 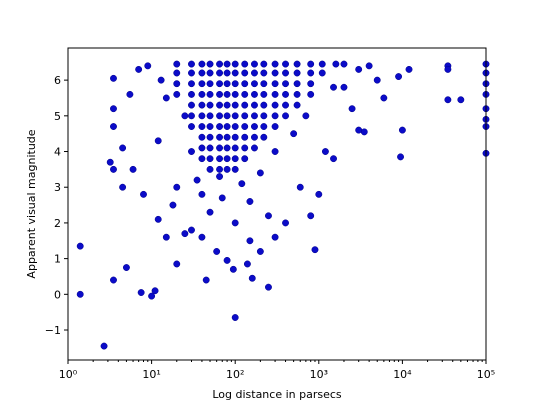 I want to click on x-tick-label: 10¹, so click(x=151, y=374).